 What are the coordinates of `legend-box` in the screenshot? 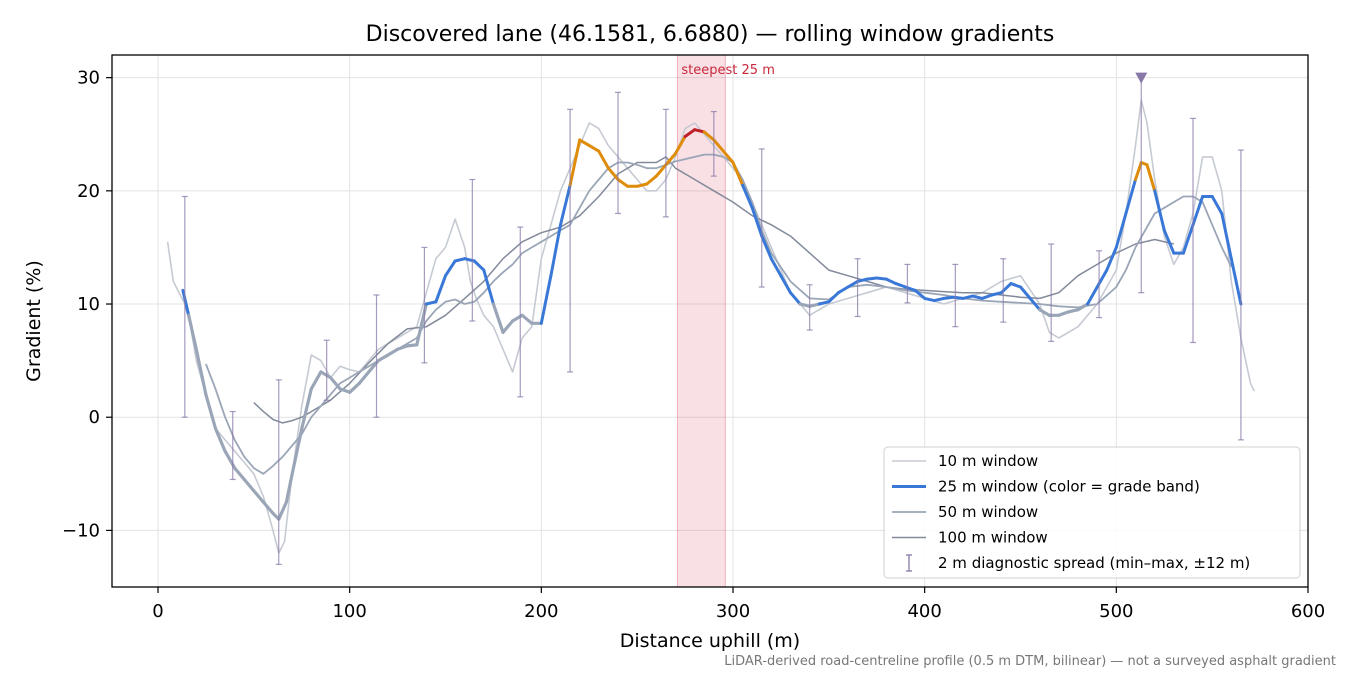 It's located at (1092, 512).